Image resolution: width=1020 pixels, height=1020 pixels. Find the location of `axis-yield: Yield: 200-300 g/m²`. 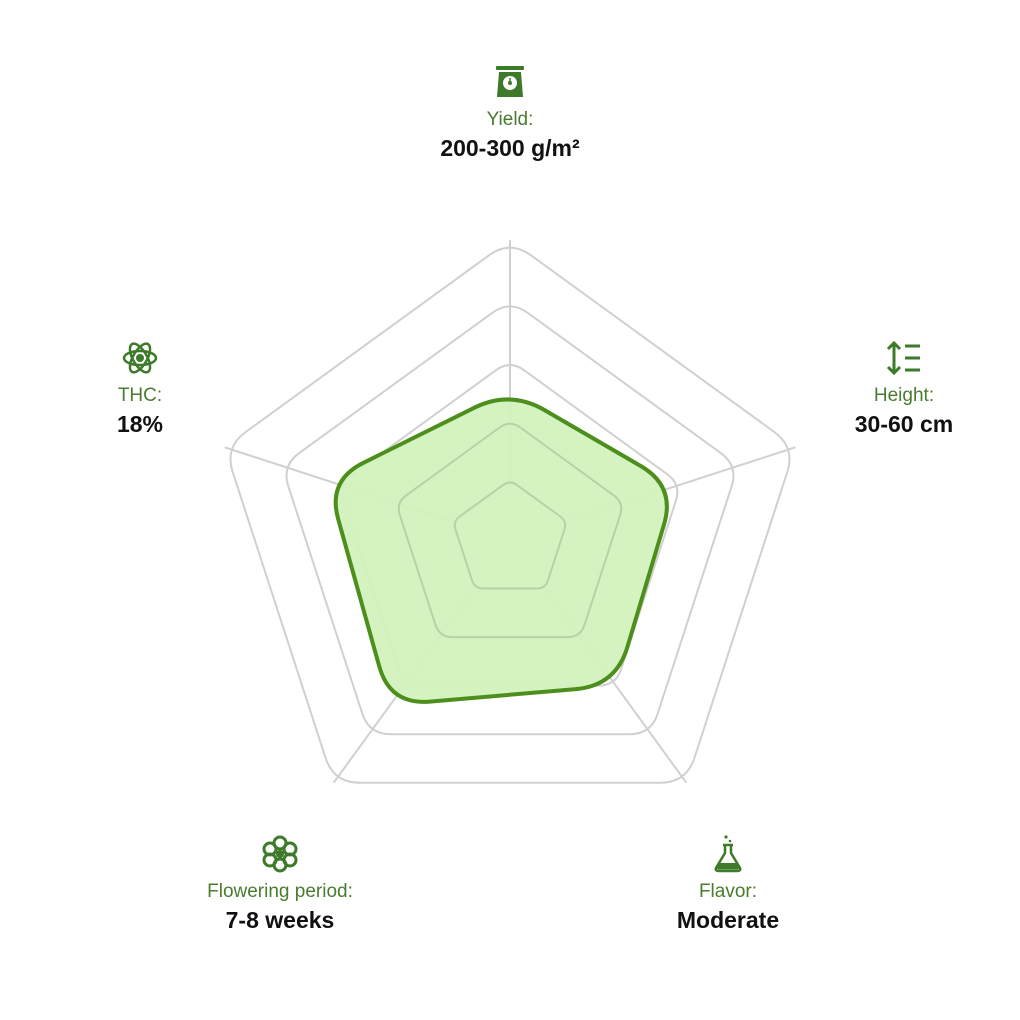

axis-yield: Yield: 200-300 g/m² is located at coordinates (510, 113).